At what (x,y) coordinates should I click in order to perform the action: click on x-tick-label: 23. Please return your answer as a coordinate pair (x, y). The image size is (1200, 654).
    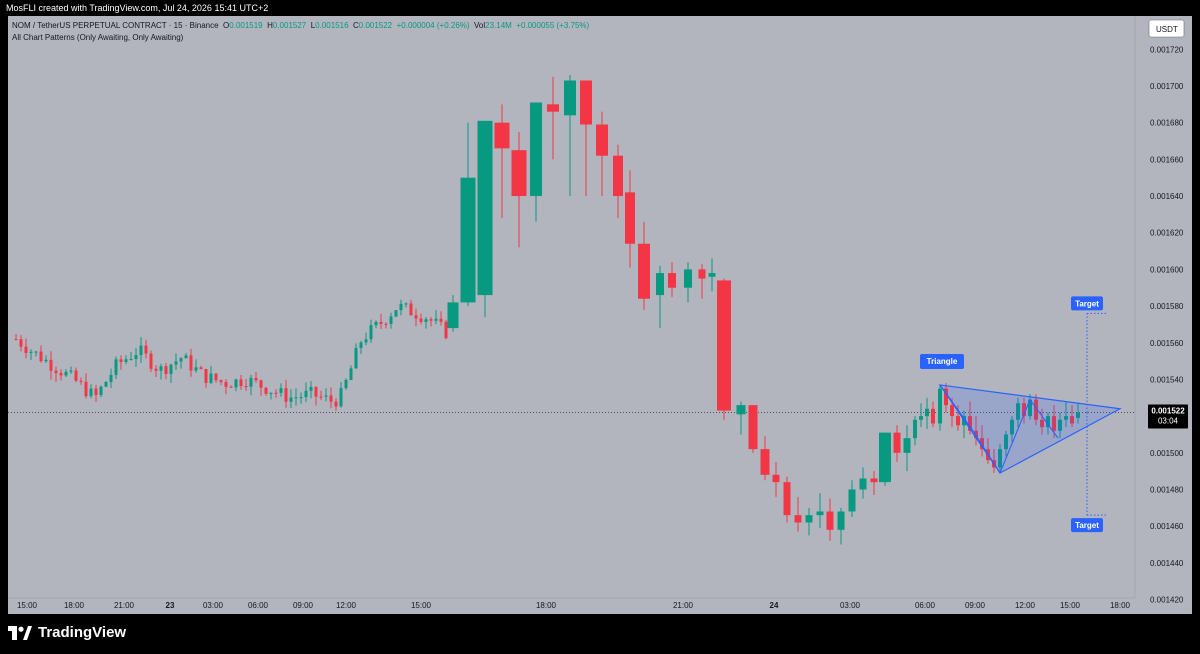
    Looking at the image, I should click on (170, 605).